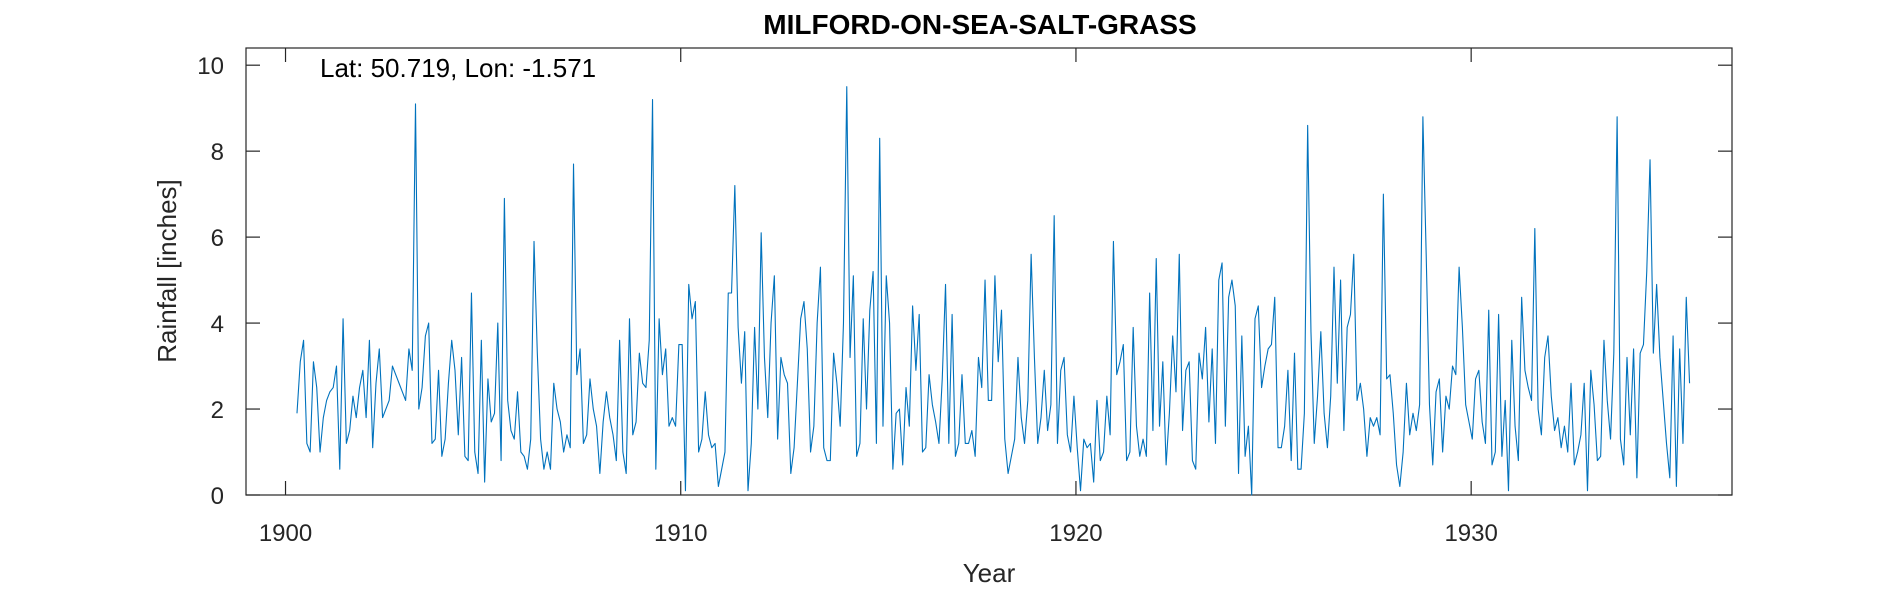 The height and width of the screenshot is (591, 1890). What do you see at coordinates (217, 238) in the screenshot?
I see `y-tick-label: 6` at bounding box center [217, 238].